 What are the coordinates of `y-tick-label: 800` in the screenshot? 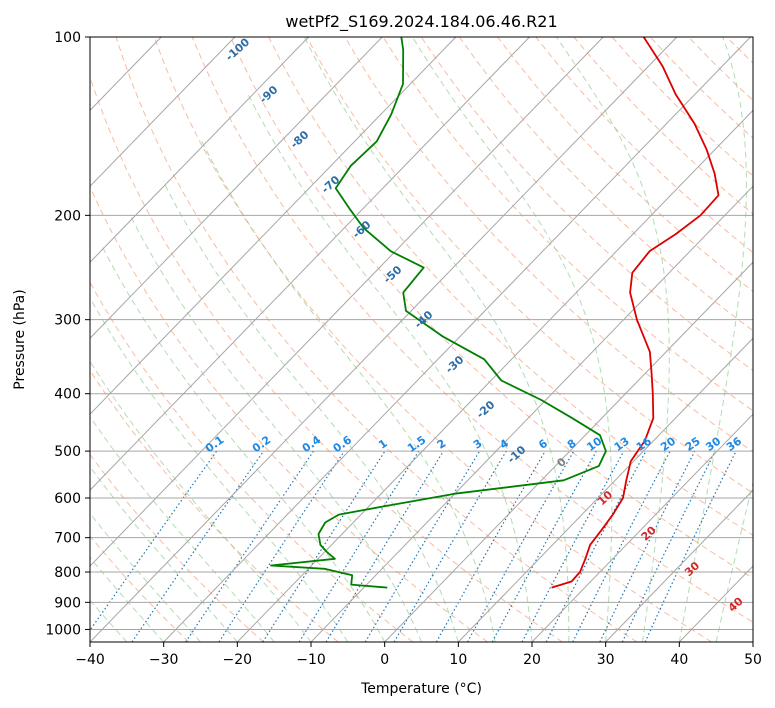 It's located at (67, 573).